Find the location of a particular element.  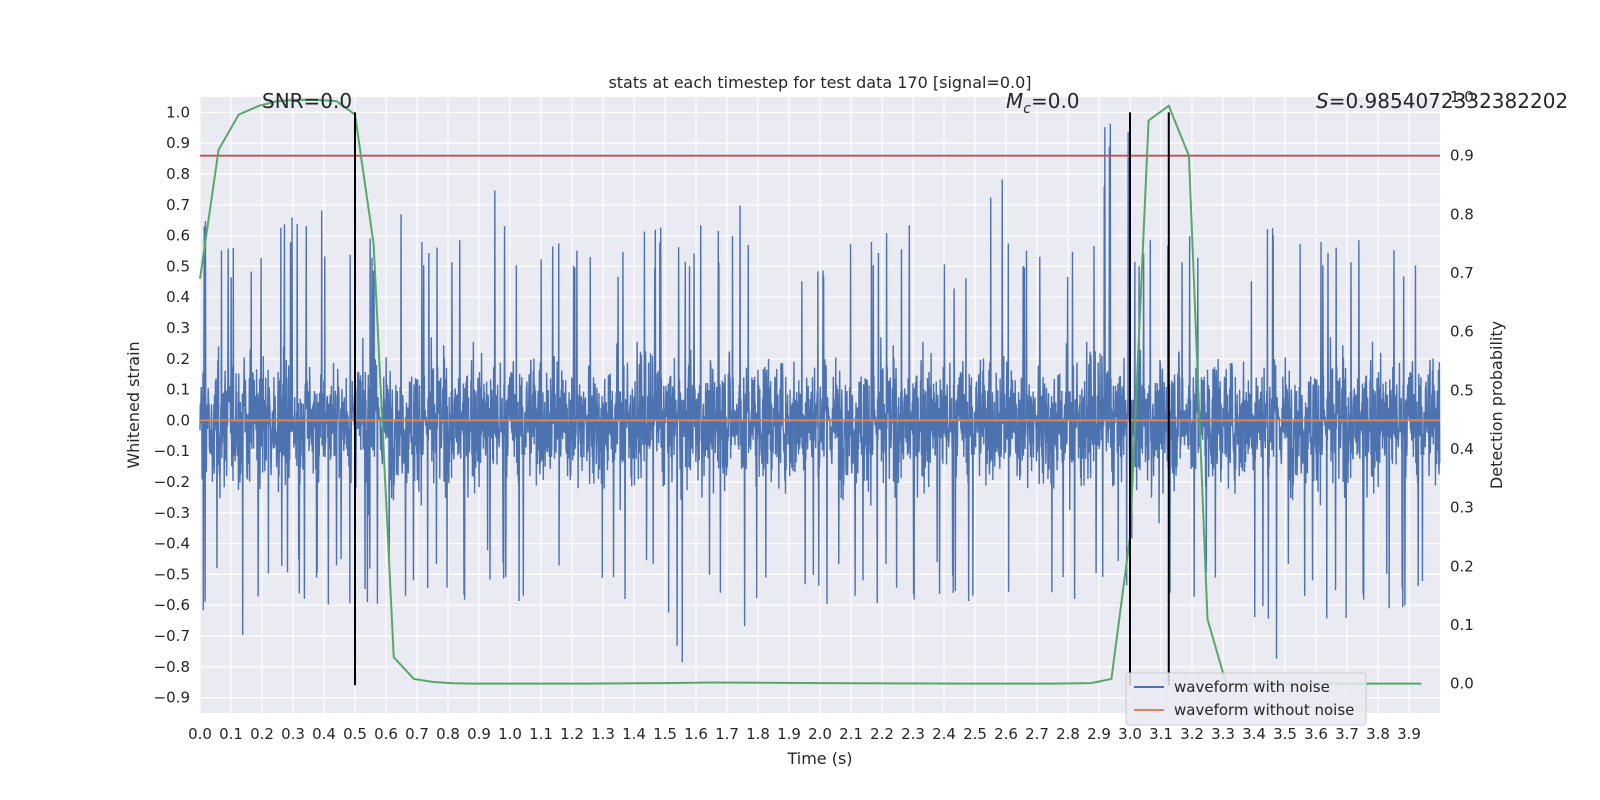

annotation-mc-sub: c is located at coordinates (1027, 109).